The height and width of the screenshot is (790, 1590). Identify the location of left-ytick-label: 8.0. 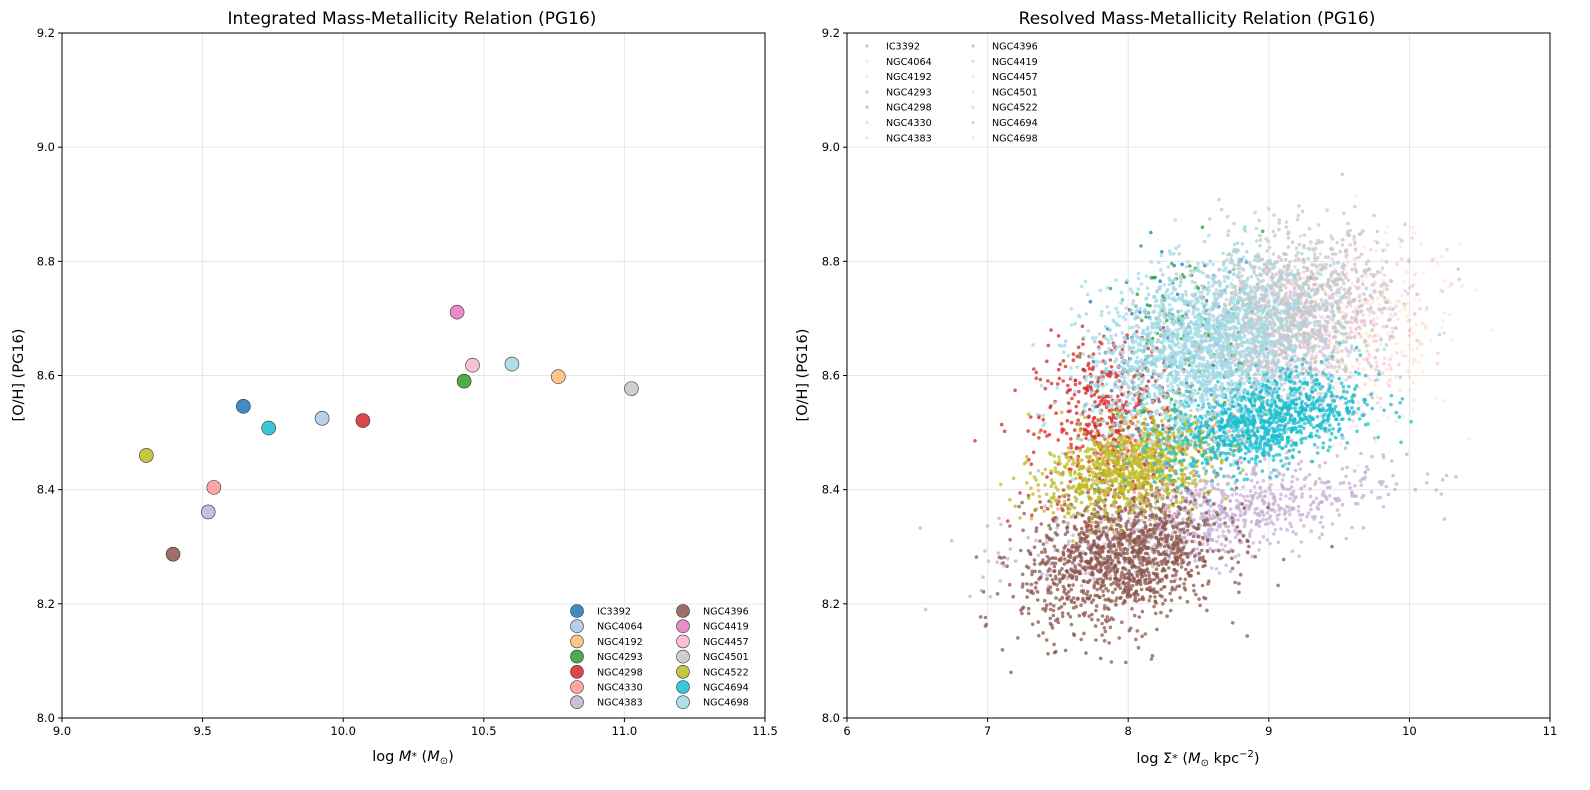
(46, 718).